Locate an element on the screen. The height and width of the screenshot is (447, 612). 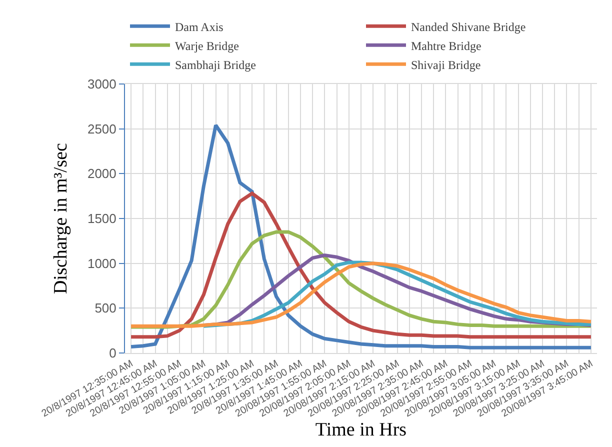
y-axis-title: Discharge in m³/sec is located at coordinates (61, 218).